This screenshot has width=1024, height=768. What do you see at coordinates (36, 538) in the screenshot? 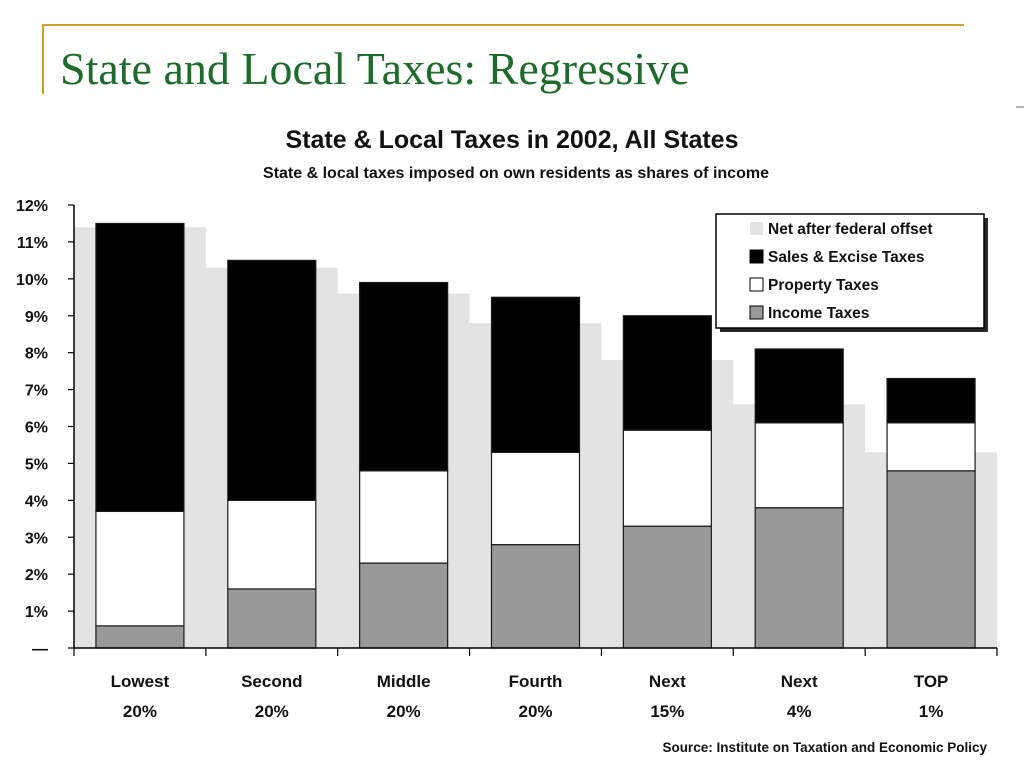
I see `y-tick-label: 3%` at bounding box center [36, 538].